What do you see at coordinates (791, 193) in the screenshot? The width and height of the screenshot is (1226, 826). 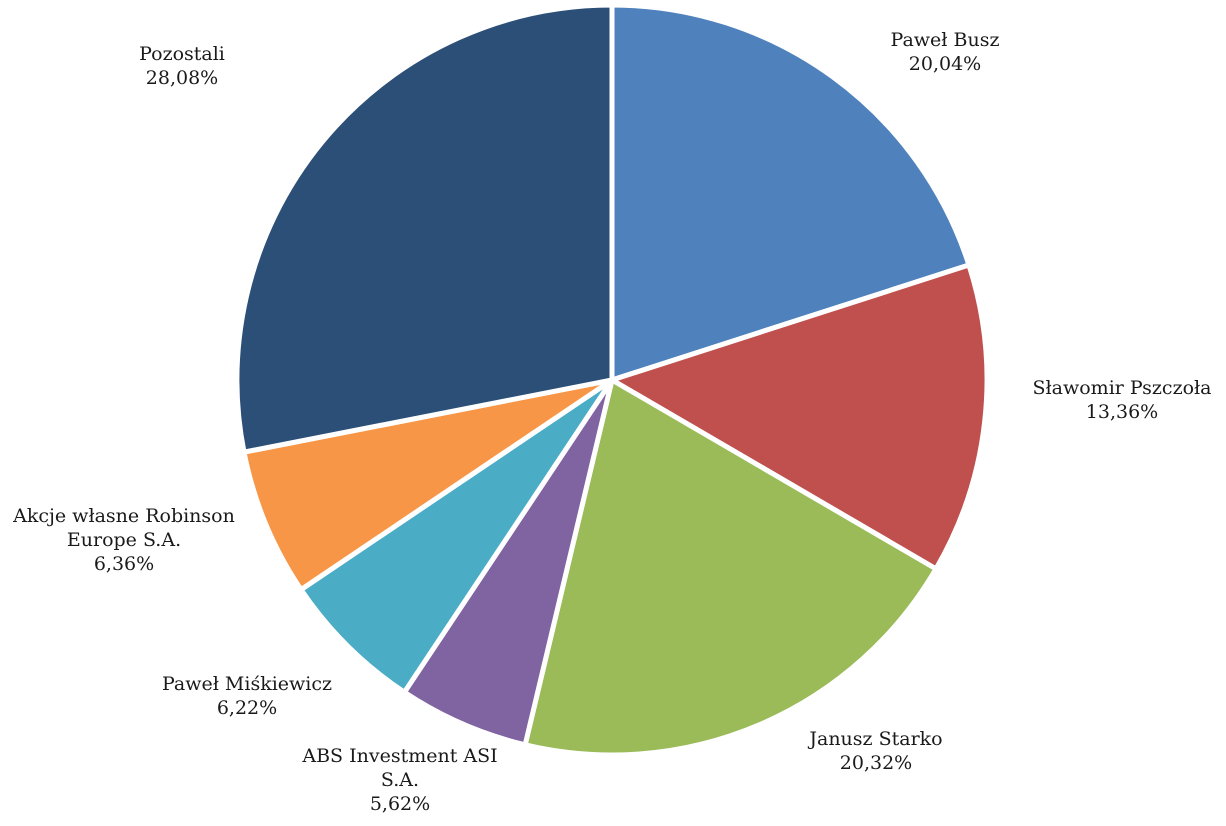 I see `pie-slice-pawel-busz` at bounding box center [791, 193].